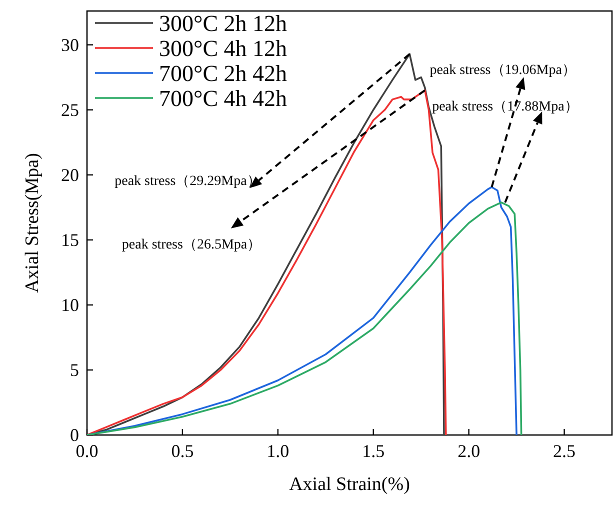 Image resolution: width=613 pixels, height=510 pixels. I want to click on annotation: peak stress（19.06Mpa）, so click(503, 70).